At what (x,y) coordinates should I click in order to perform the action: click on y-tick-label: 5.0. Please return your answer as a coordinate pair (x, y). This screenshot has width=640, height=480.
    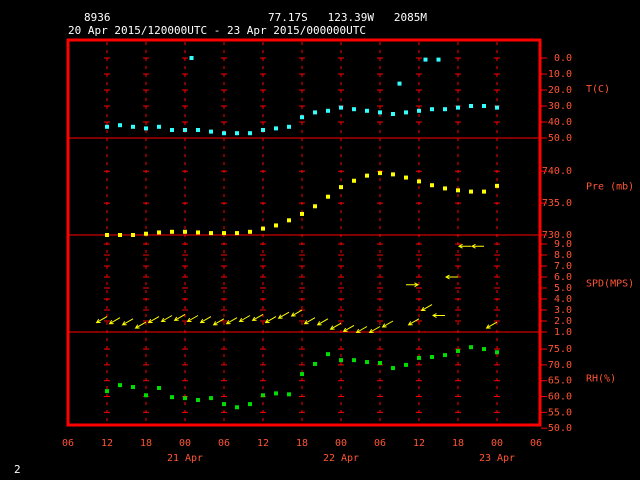
    Looking at the image, I should click on (563, 288).